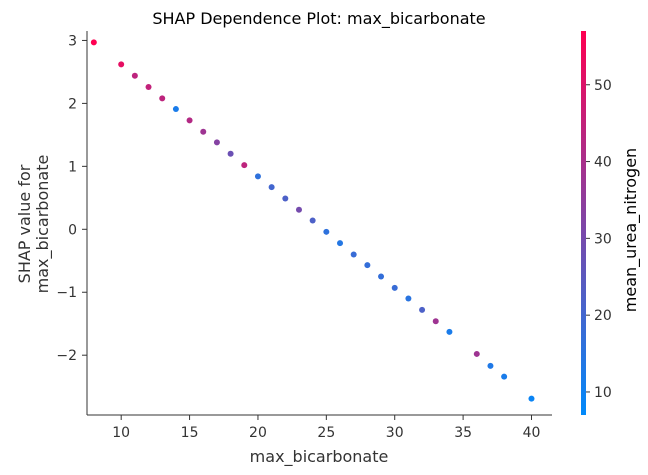 The width and height of the screenshot is (648, 475). Describe the element at coordinates (603, 316) in the screenshot. I see `colorbar-tick-label: 20` at that location.